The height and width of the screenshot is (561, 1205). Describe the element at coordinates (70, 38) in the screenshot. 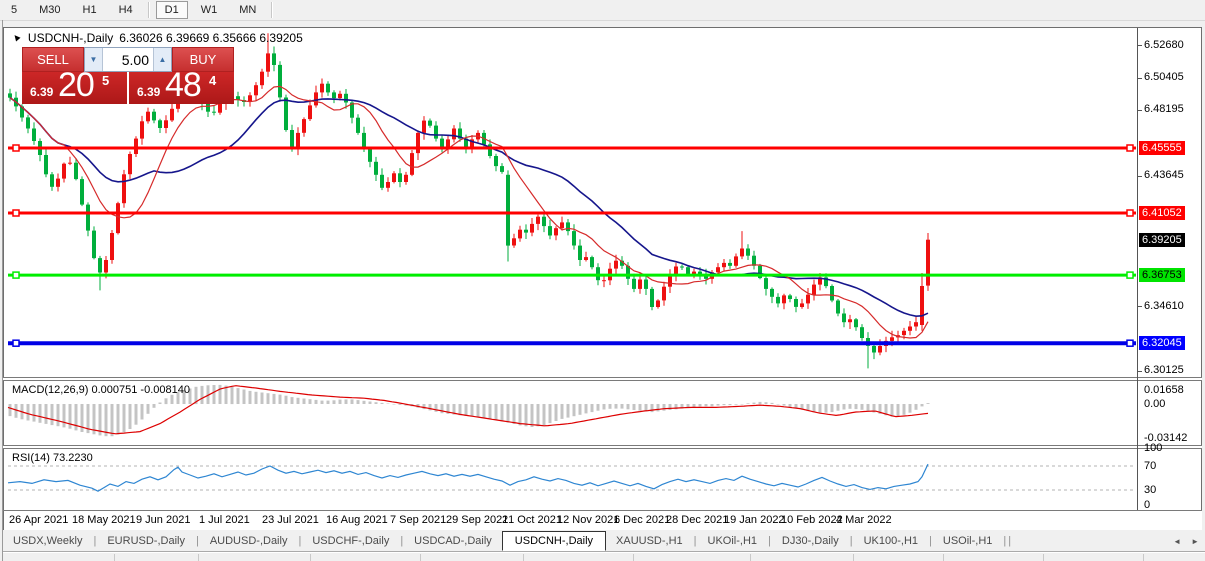

I see `chart-symbol-label: USDCNH-,Daily` at that location.